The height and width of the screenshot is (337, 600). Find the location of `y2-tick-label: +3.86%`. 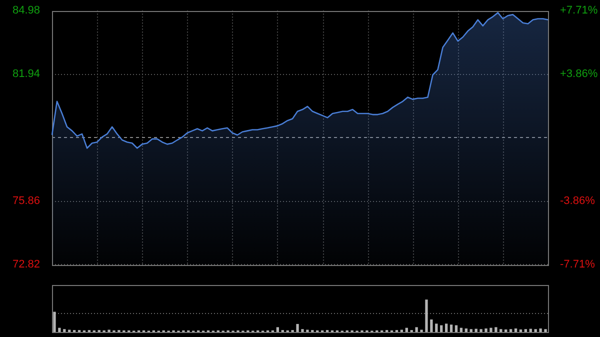

y2-tick-label: +3.86% is located at coordinates (579, 74).